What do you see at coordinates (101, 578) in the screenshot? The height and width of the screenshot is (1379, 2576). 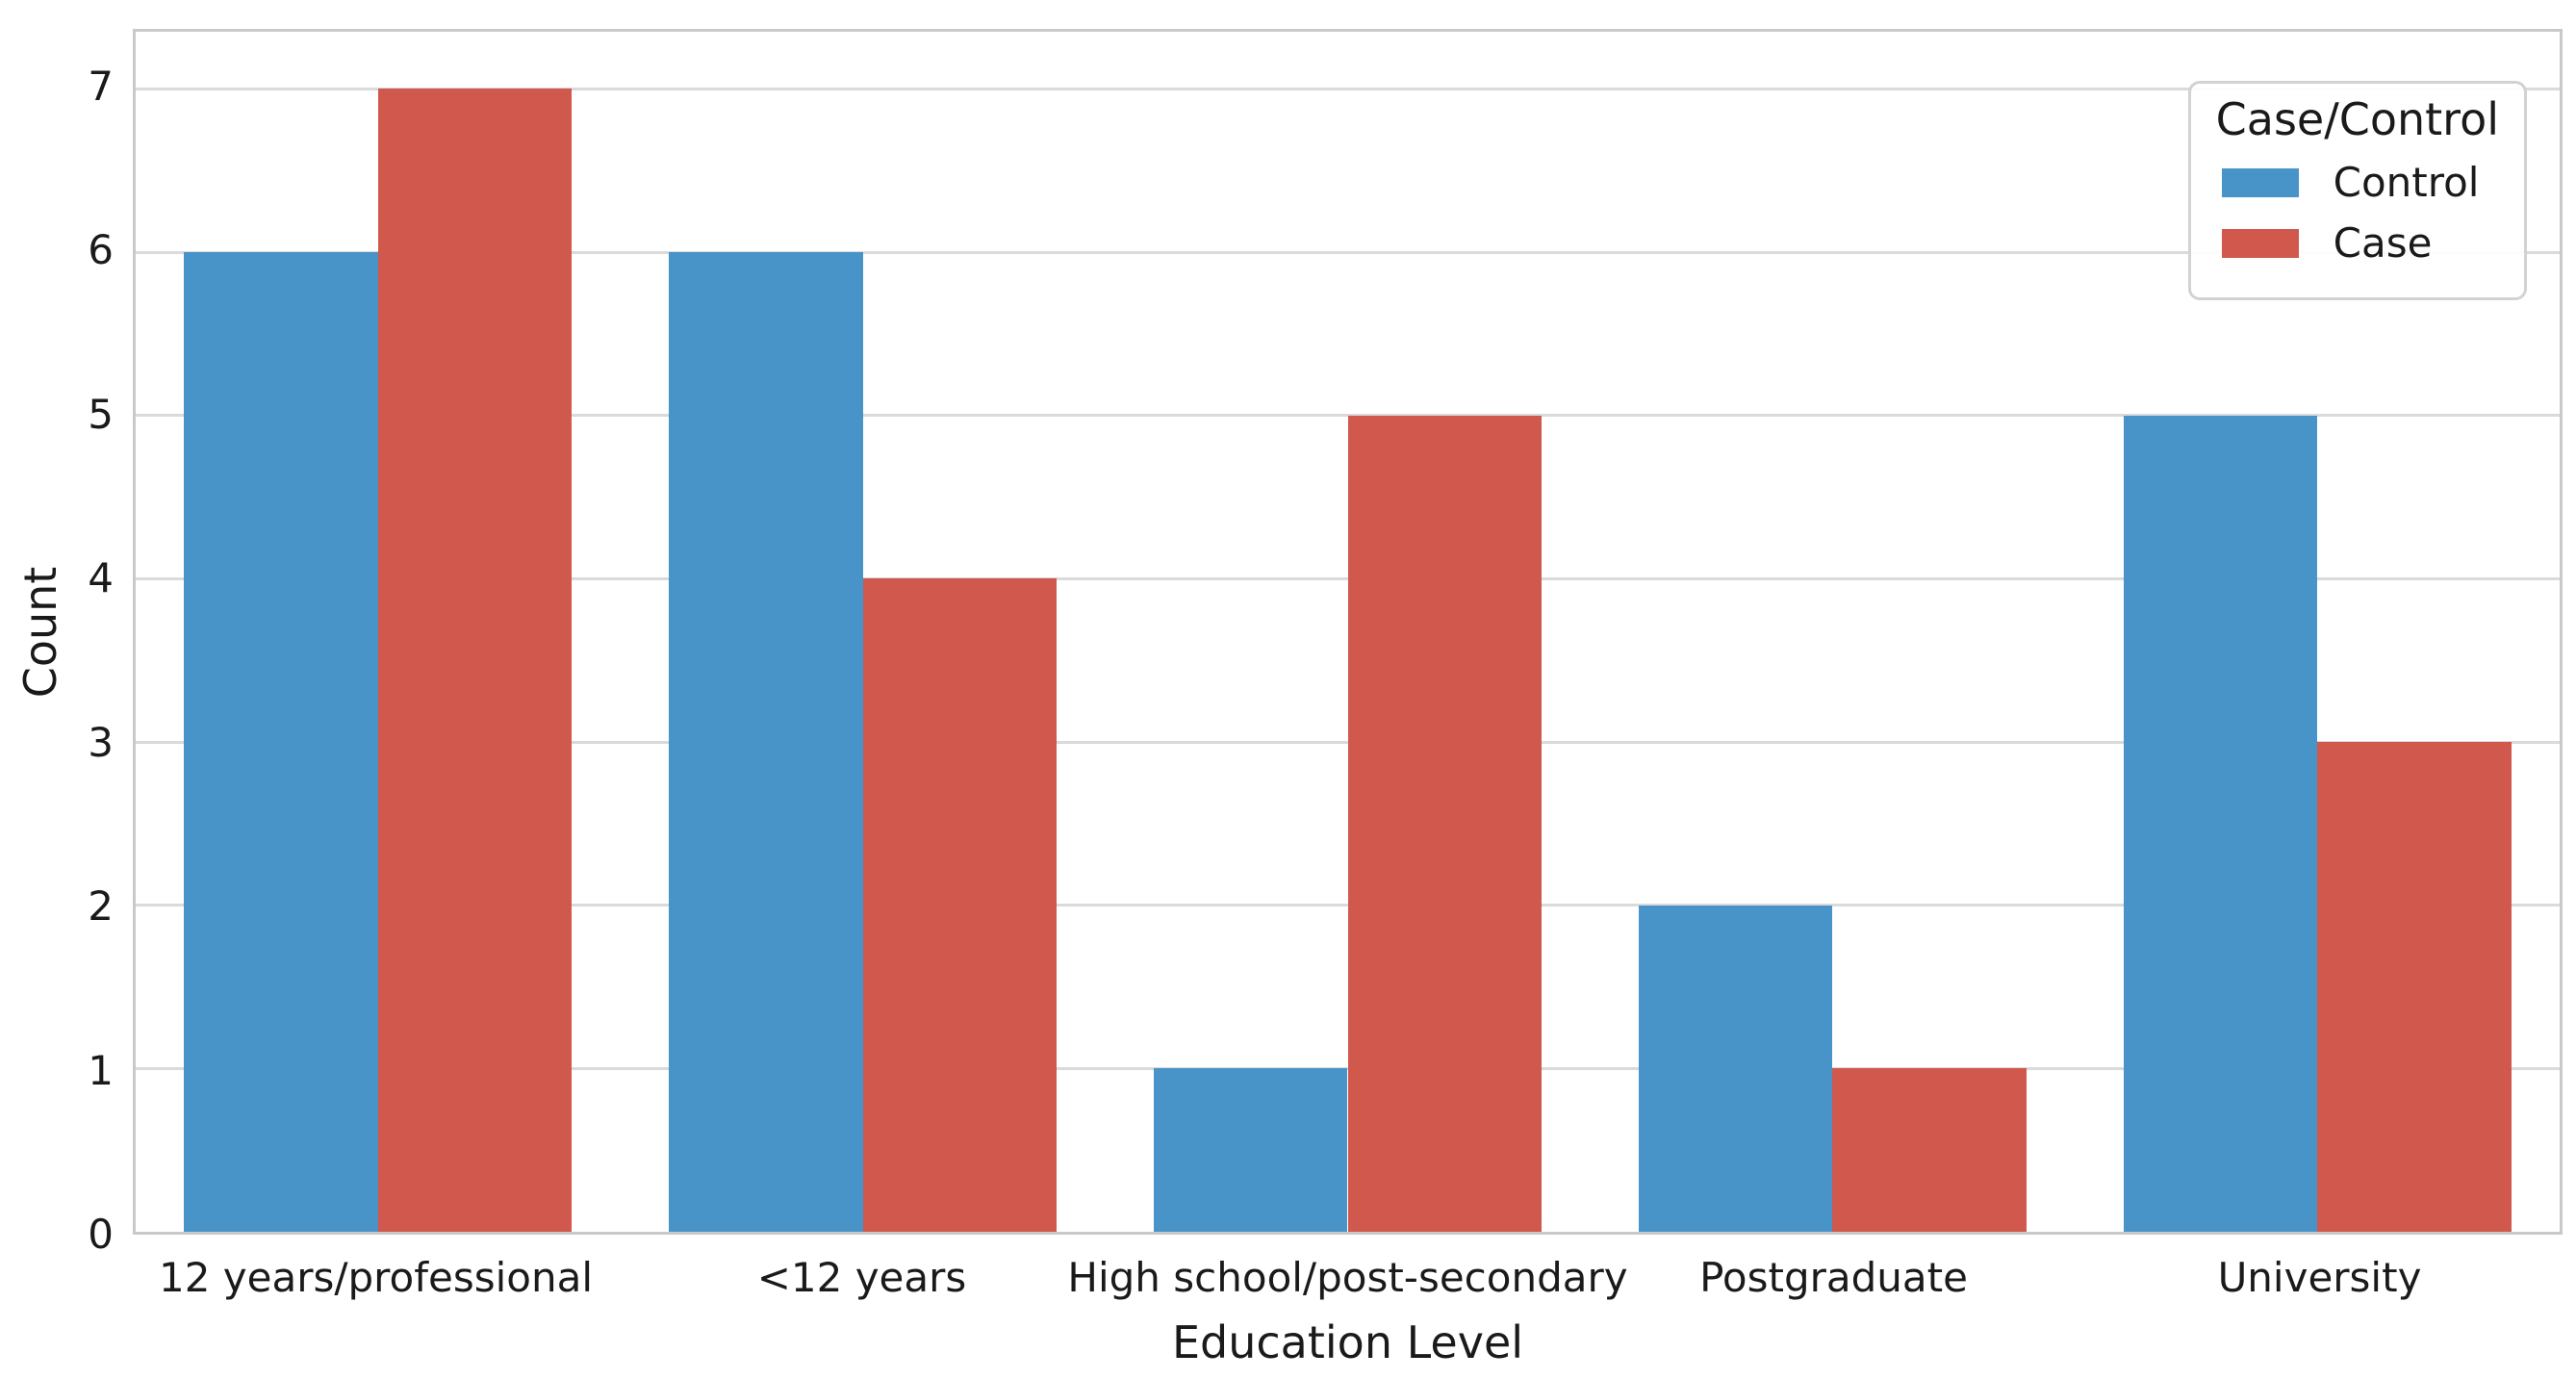 I see `y-tick-label: 4` at bounding box center [101, 578].